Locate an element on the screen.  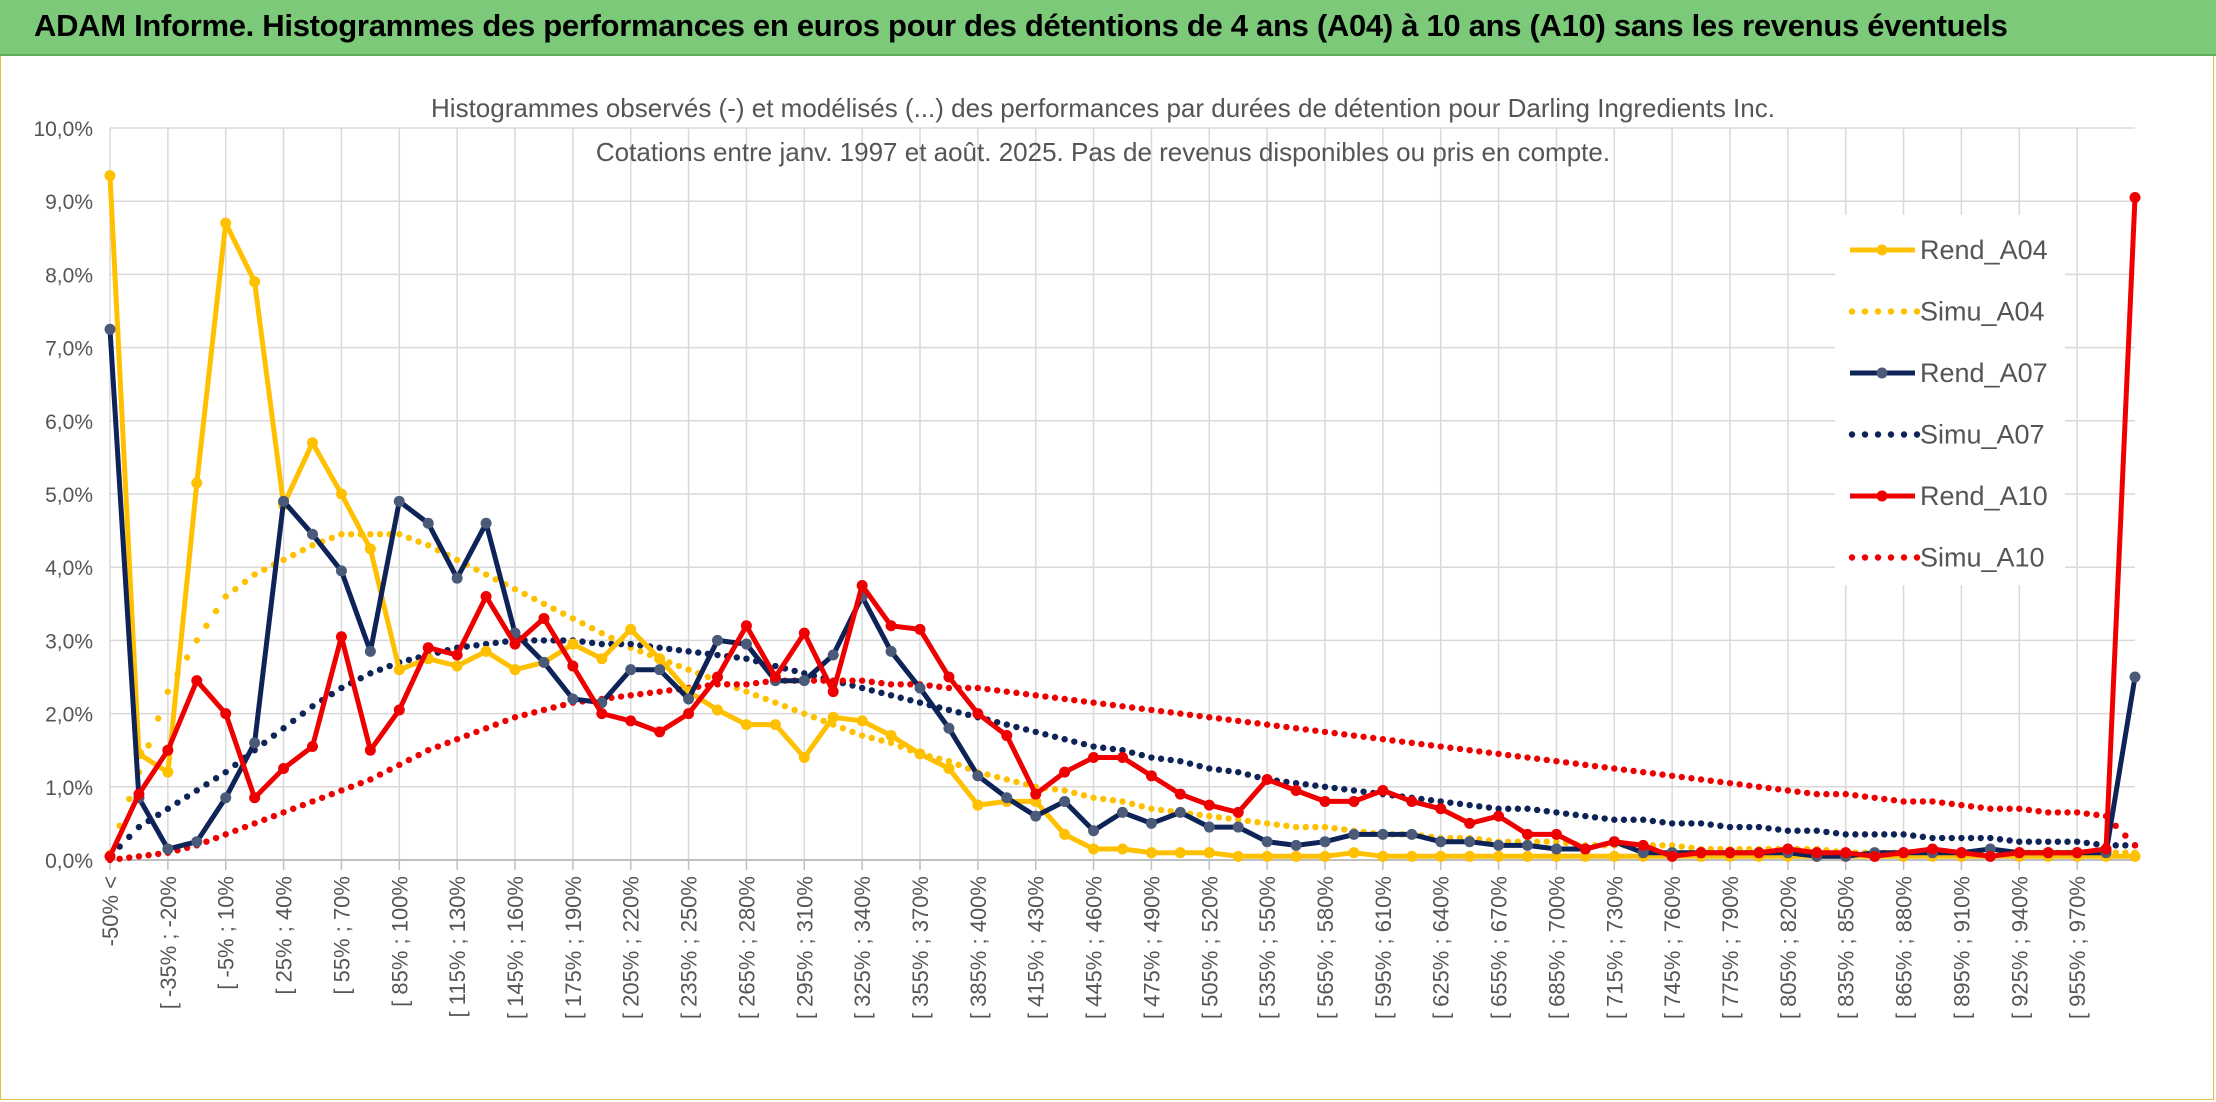
y-tick-label: 4,0% is located at coordinates (69, 568).